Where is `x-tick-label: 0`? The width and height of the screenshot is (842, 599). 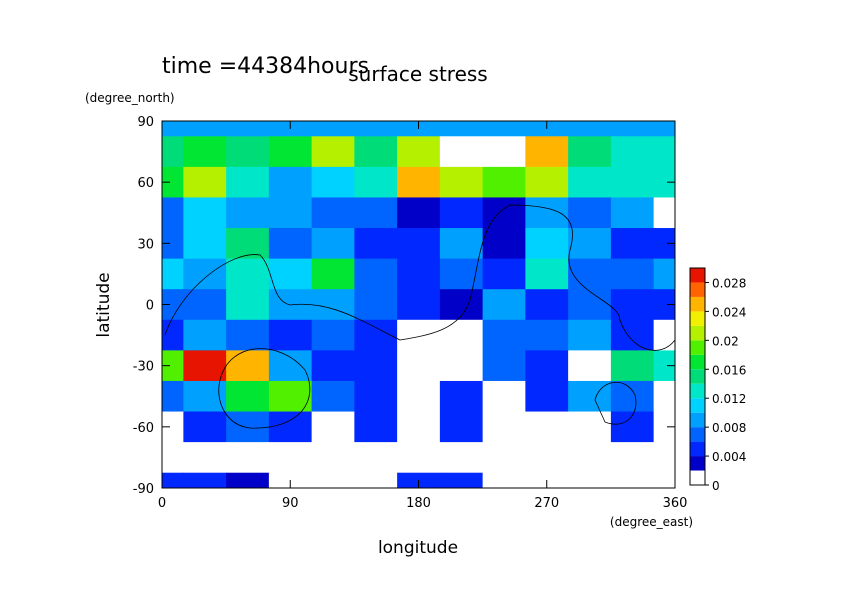 x-tick-label: 0 is located at coordinates (162, 503).